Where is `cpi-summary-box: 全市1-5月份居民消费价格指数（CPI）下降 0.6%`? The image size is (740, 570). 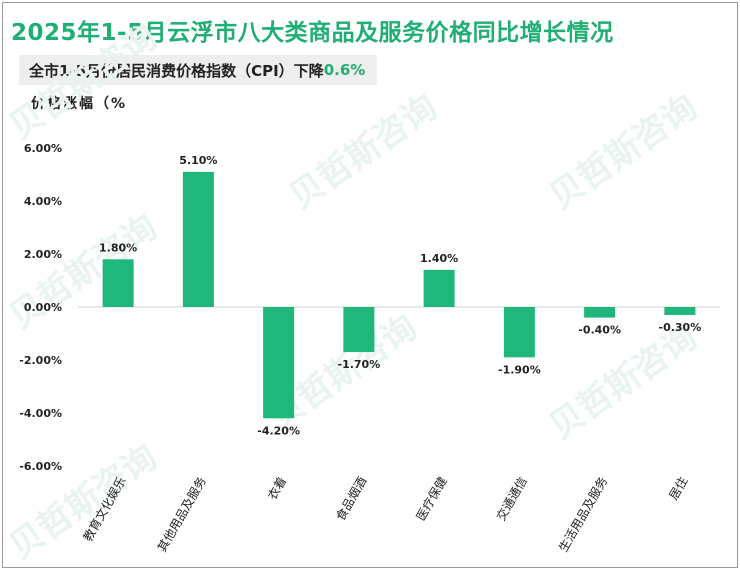 cpi-summary-box: 全市1-5月份居民消费价格指数（CPI）下降 0.6% is located at coordinates (198, 70).